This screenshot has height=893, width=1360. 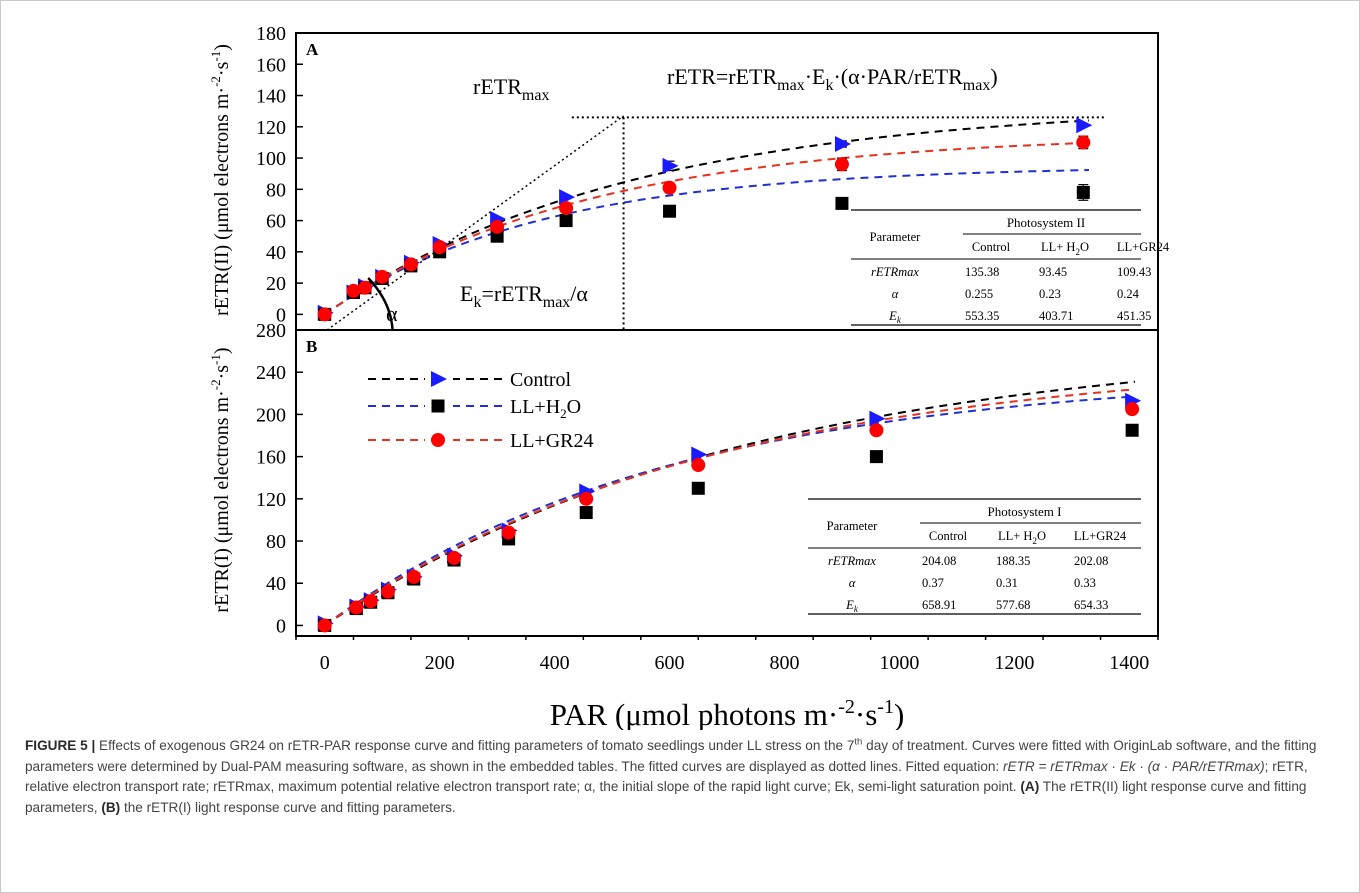 What do you see at coordinates (895, 272) in the screenshot?
I see `table-ps2-row-label: rETRmax` at bounding box center [895, 272].